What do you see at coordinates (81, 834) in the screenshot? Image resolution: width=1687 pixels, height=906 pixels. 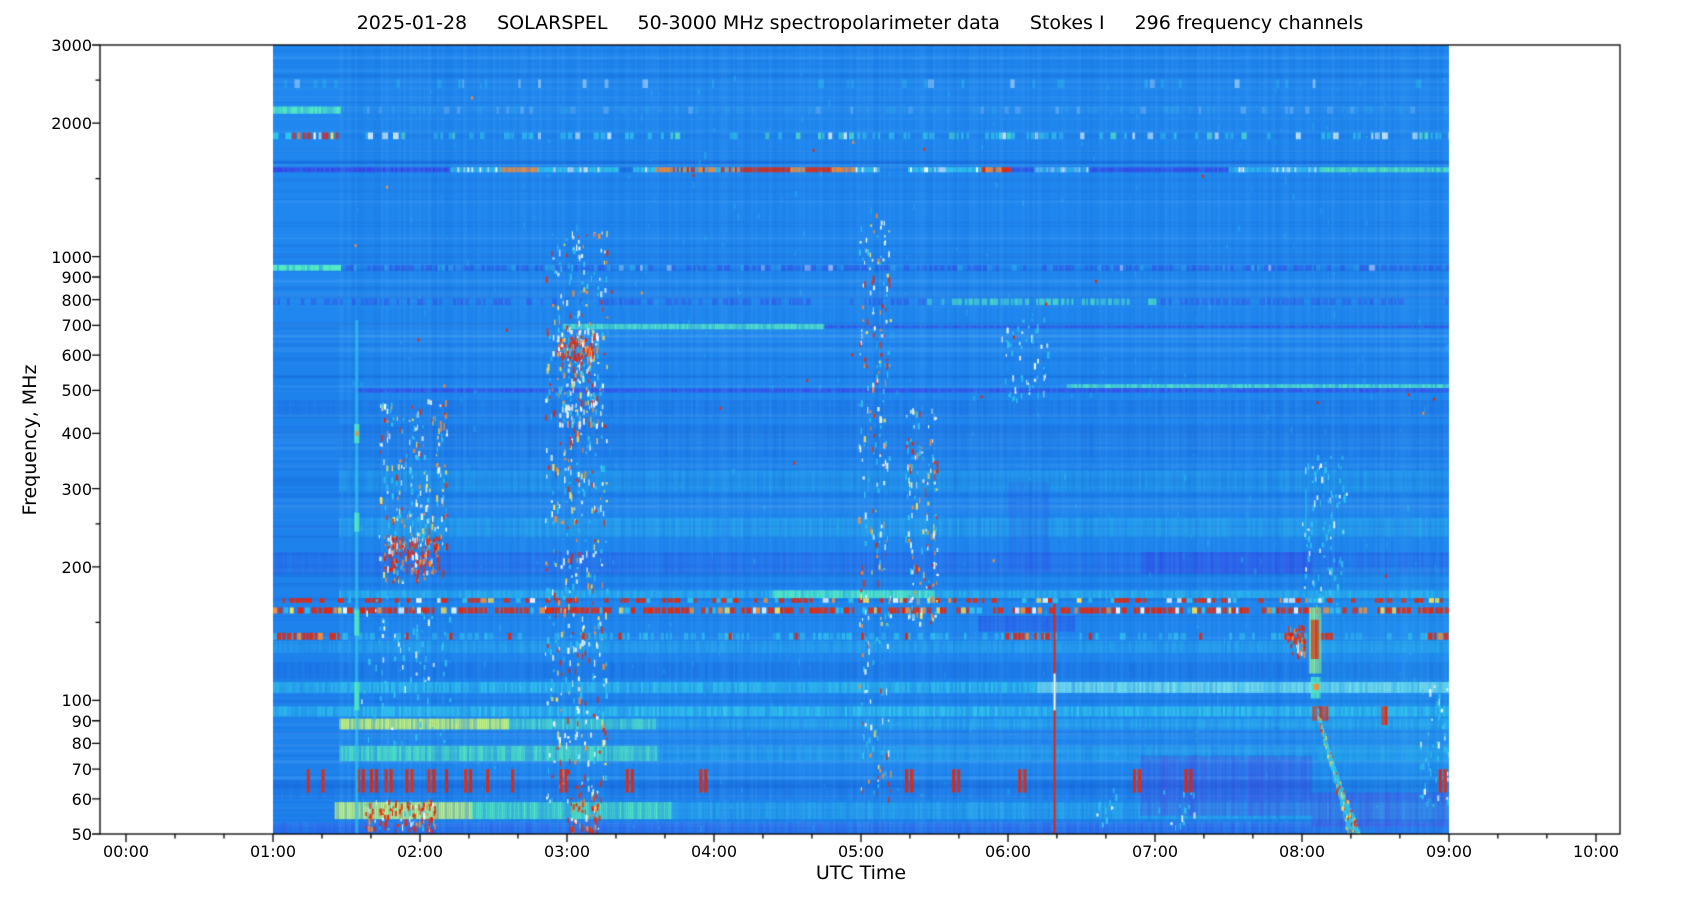 I see `y-tick-label: 50` at bounding box center [81, 834].